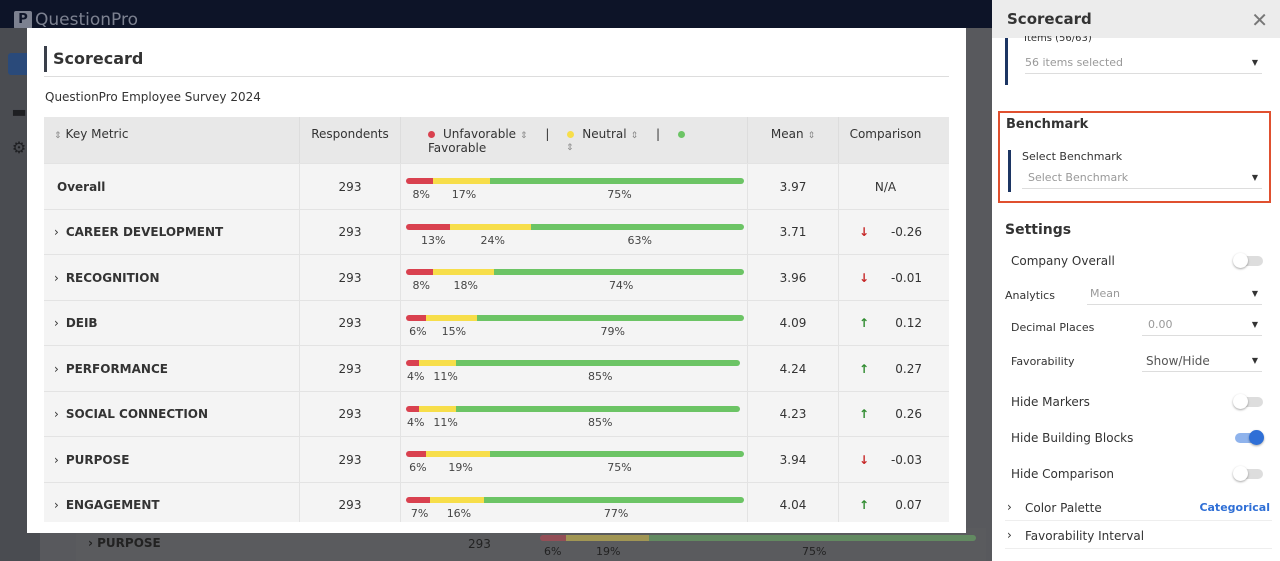 The height and width of the screenshot is (561, 1280). Describe the element at coordinates (19, 64) in the screenshot. I see `dashboard-icon` at that location.